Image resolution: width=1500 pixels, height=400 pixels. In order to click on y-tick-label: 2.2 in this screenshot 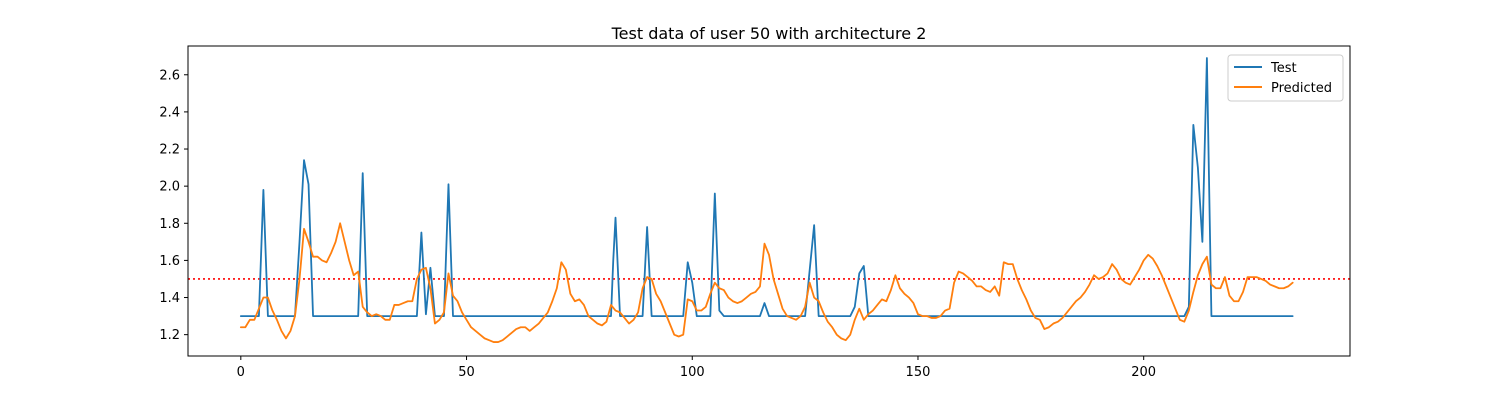, I will do `click(169, 150)`.